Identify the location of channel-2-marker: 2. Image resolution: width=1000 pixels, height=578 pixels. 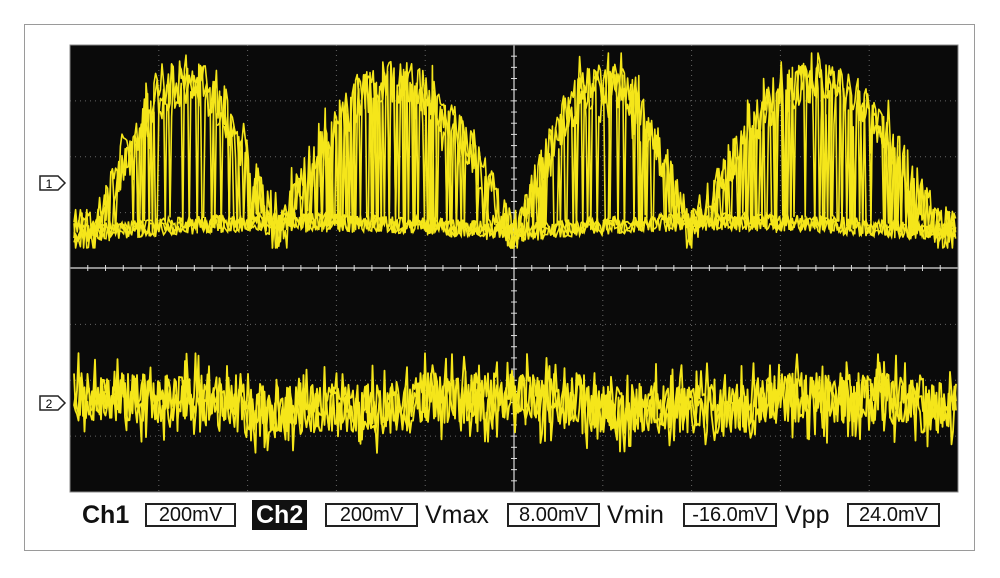
(53, 403).